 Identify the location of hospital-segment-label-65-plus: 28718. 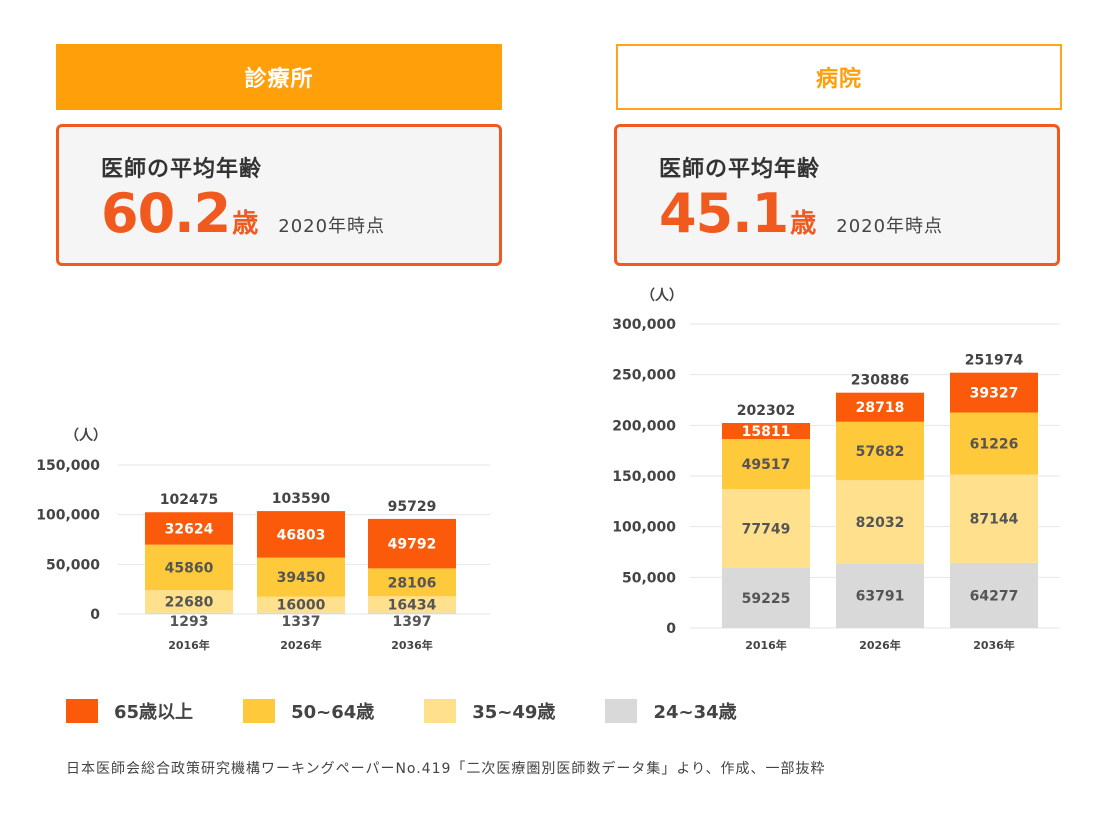
(880, 408).